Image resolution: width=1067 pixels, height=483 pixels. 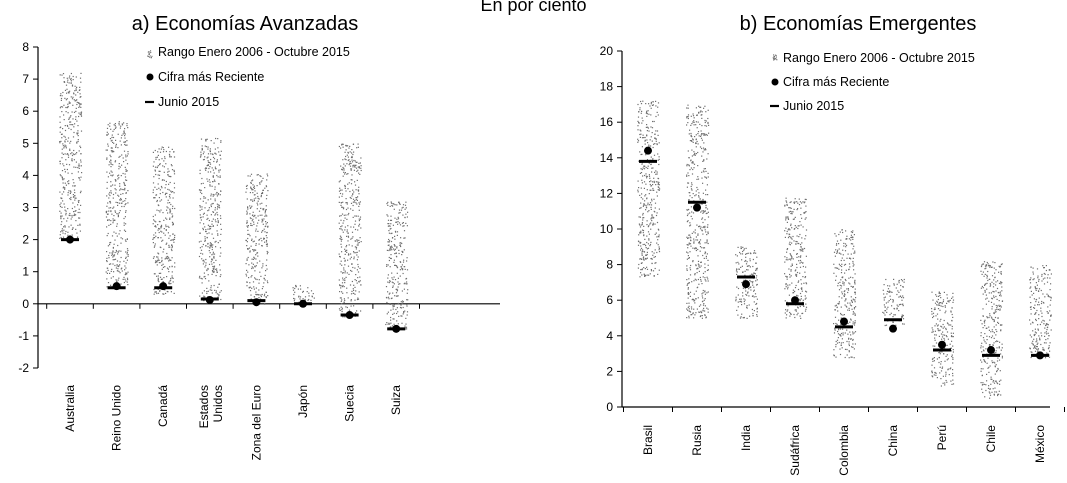 I want to click on category-label: Perú, so click(x=942, y=437).